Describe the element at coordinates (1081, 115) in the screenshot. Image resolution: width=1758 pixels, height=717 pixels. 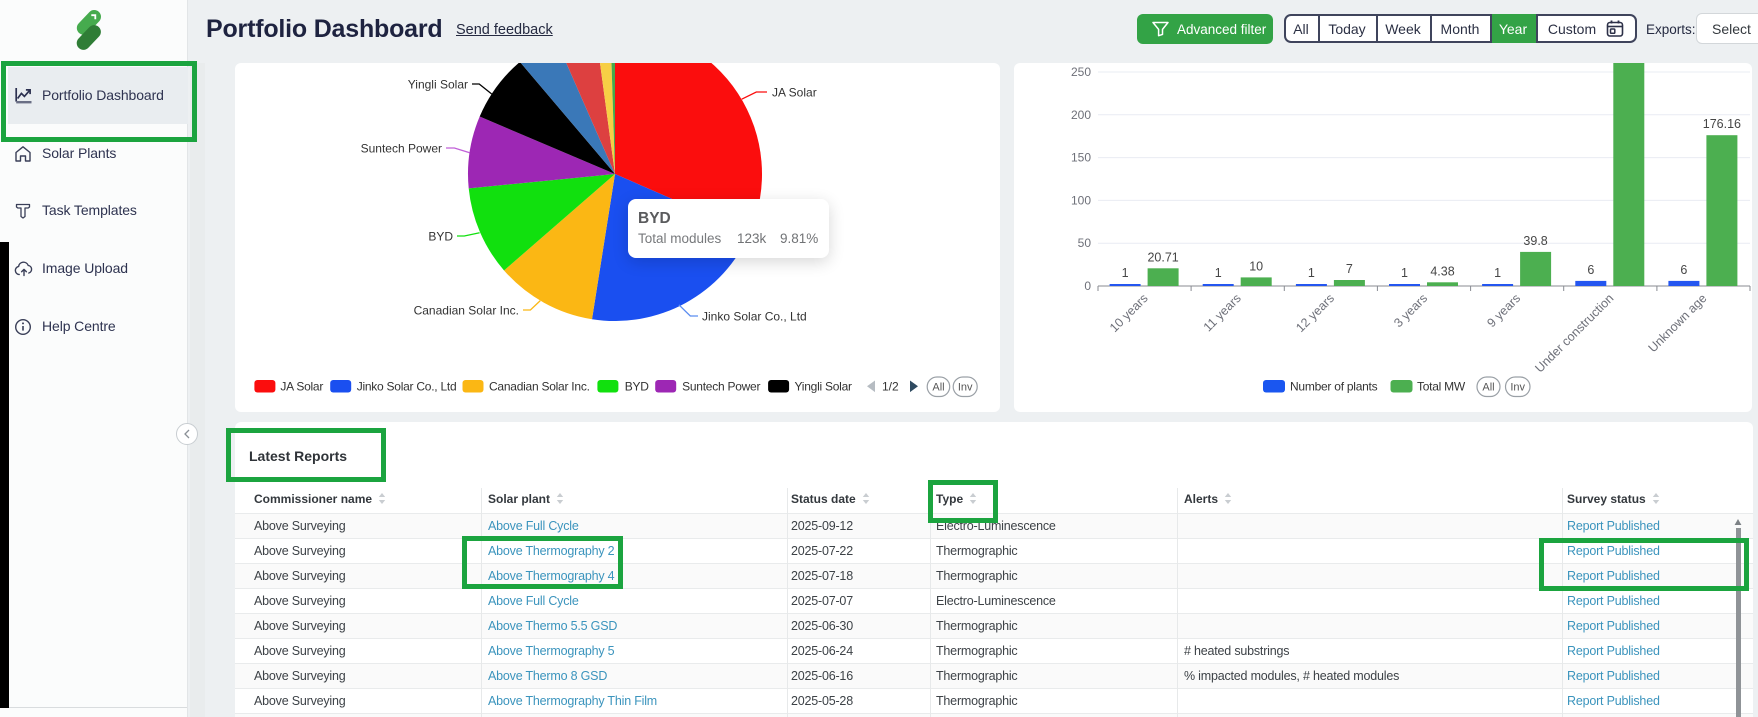
I see `svg-text: 200` at that location.